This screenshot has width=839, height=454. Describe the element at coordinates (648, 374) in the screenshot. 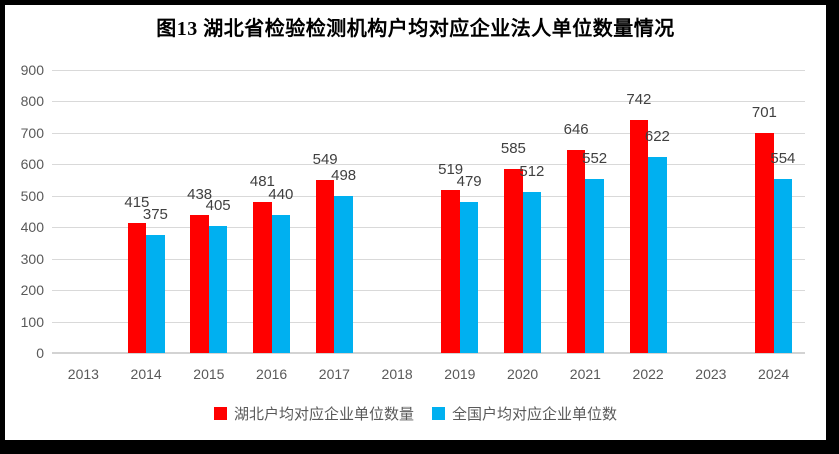

I see `x-axis-tick-label: 2022` at that location.